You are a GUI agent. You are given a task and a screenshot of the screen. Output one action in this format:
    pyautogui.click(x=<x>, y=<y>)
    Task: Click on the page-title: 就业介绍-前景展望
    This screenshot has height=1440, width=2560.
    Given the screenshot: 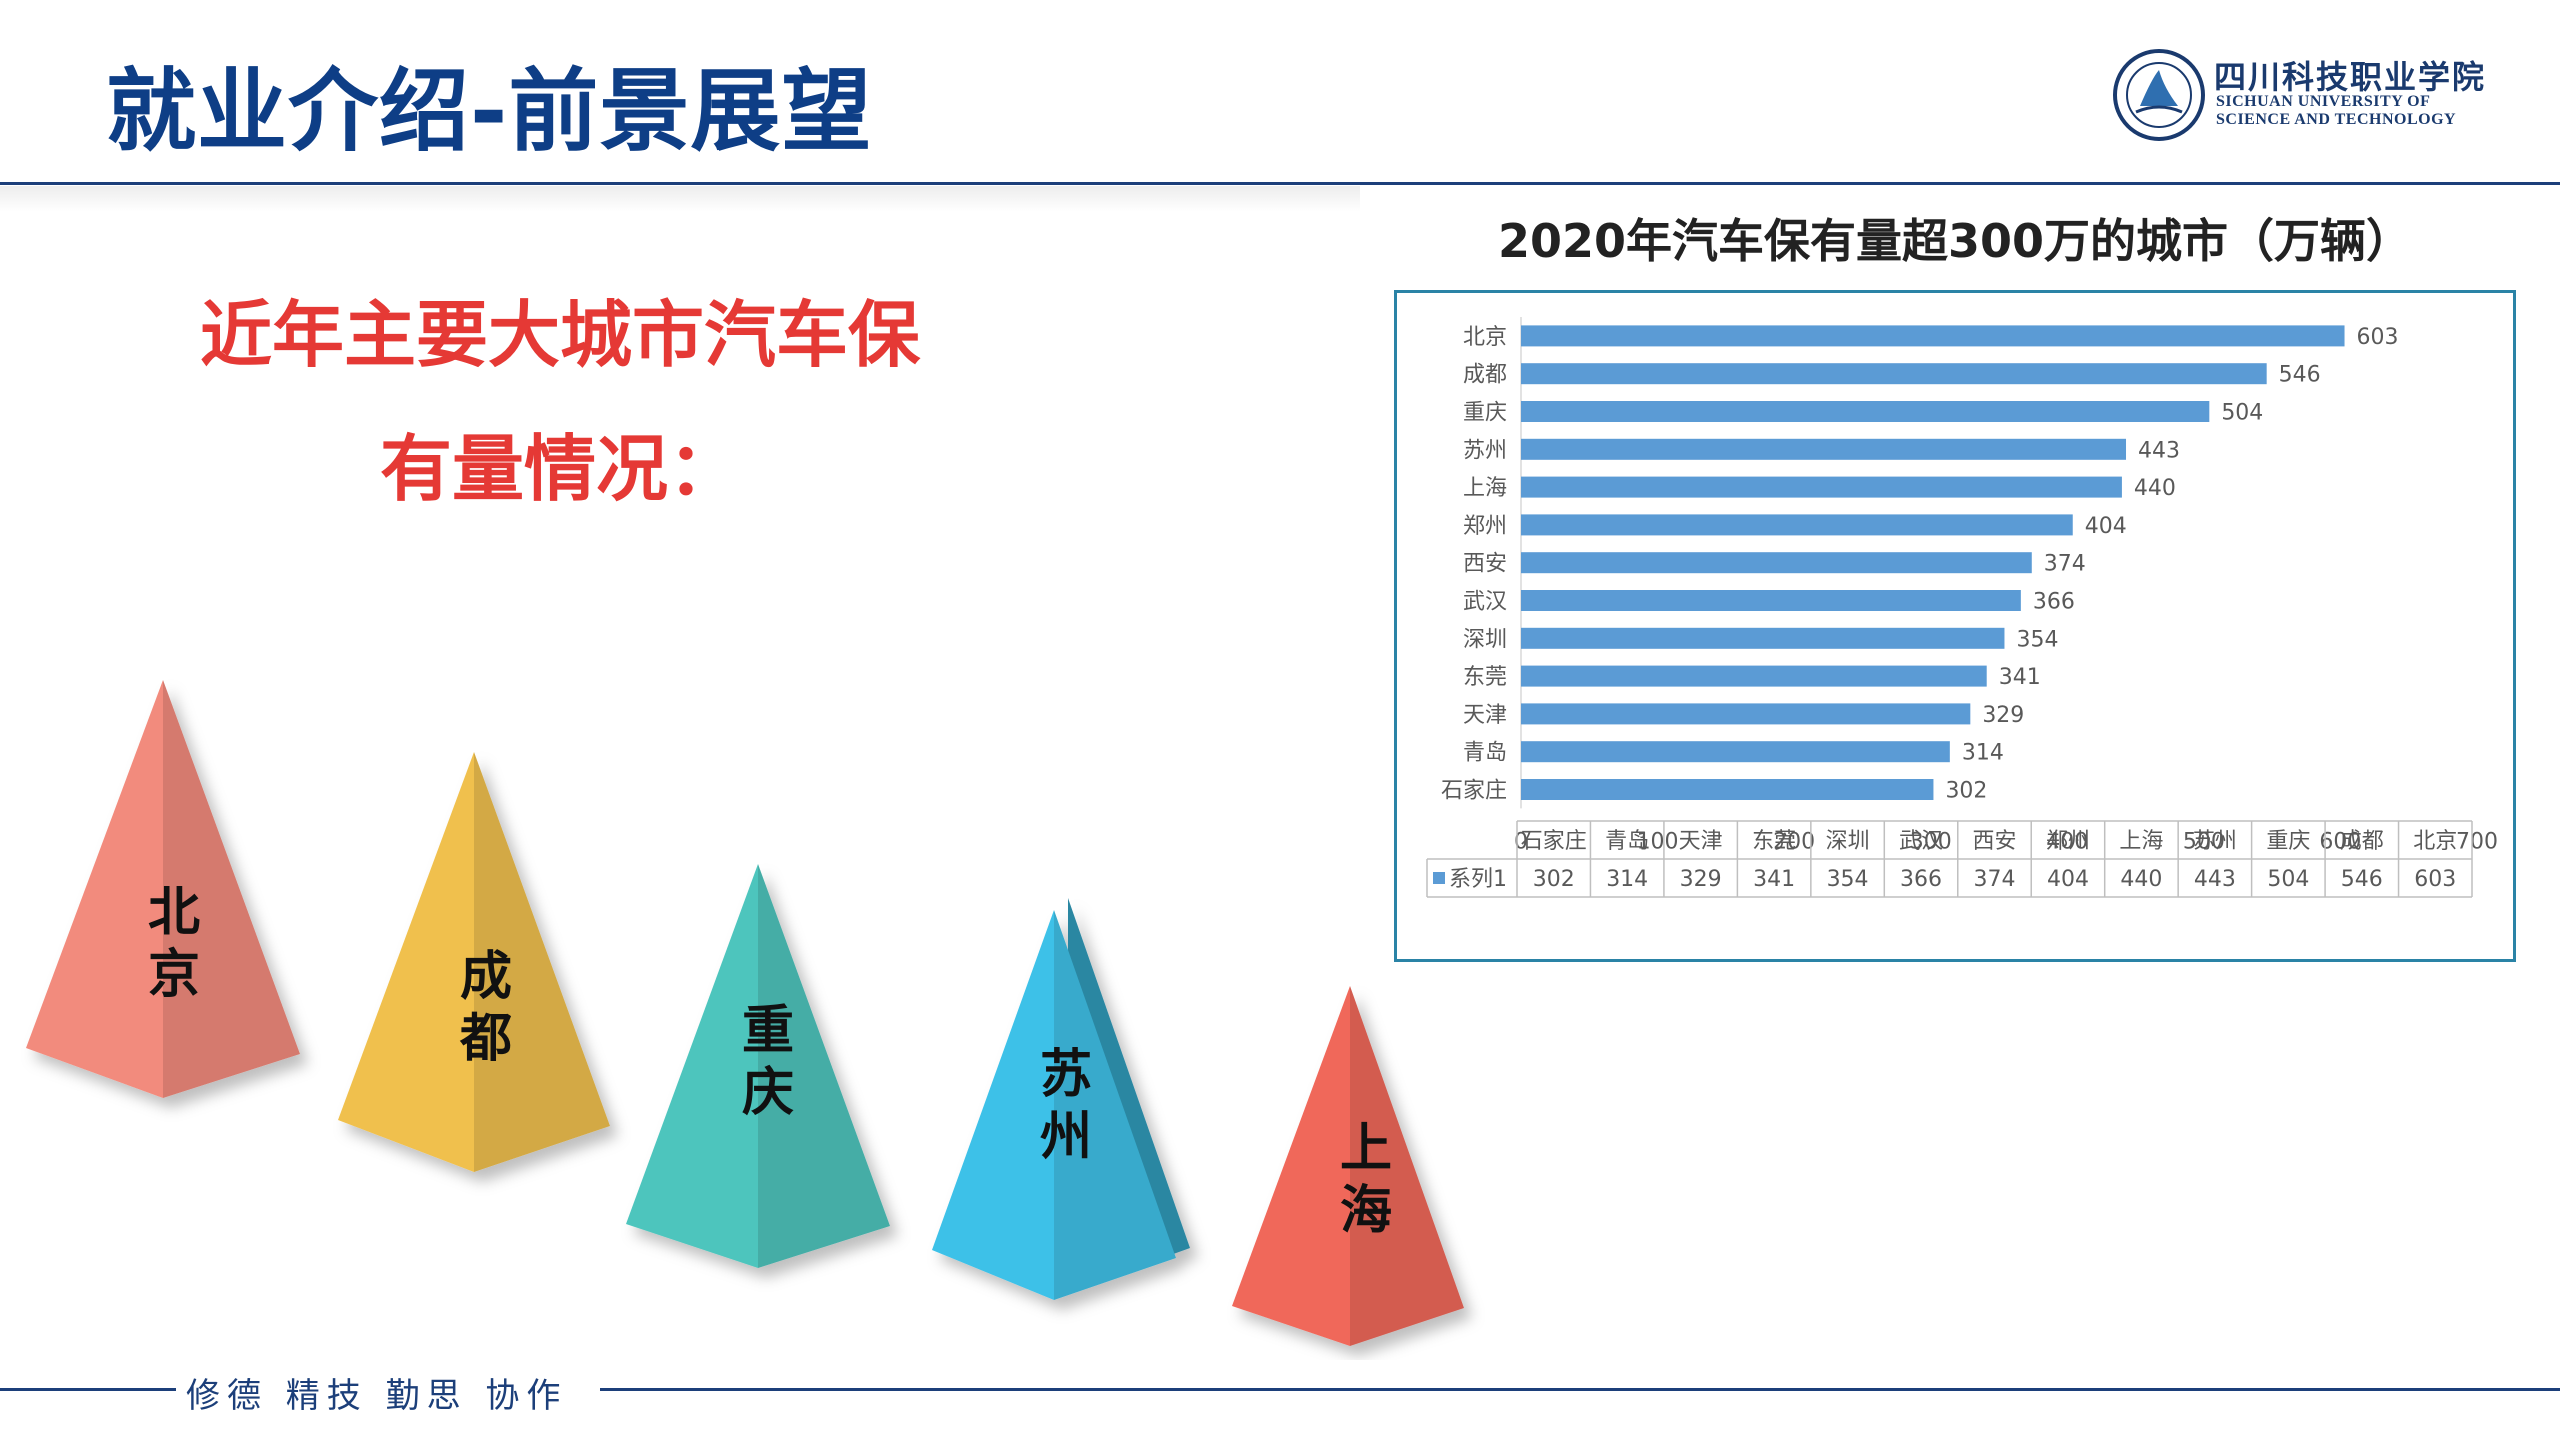 What is the action you would take?
    pyautogui.click(x=489, y=111)
    